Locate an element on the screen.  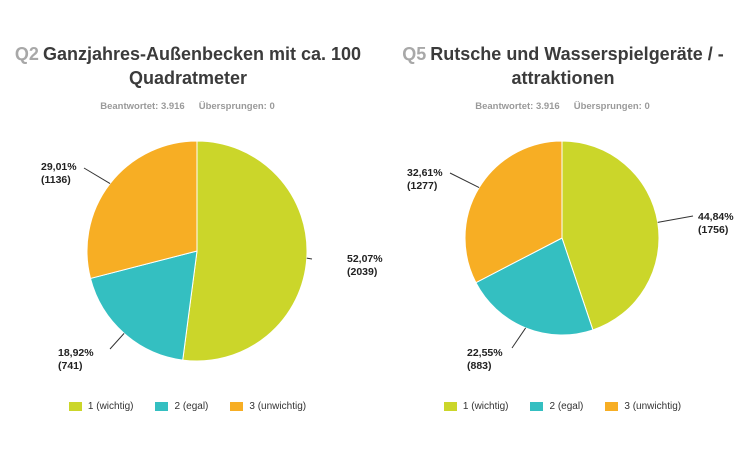
slice-percent-label: 29,01% is located at coordinates (59, 167).